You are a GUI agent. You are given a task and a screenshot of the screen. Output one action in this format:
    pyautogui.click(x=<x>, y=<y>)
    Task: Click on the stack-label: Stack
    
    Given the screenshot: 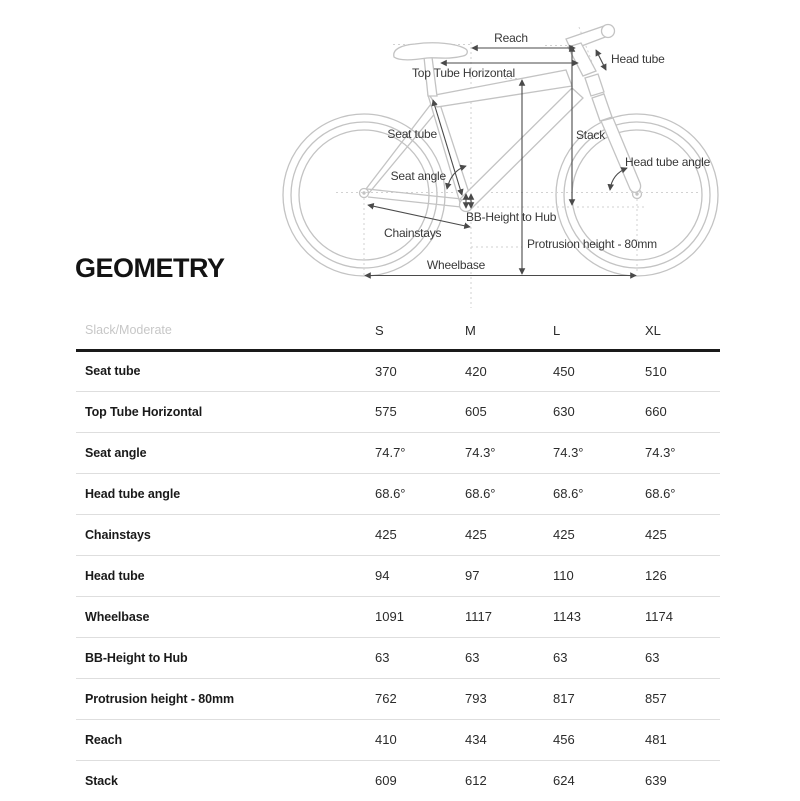 What is the action you would take?
    pyautogui.click(x=591, y=135)
    